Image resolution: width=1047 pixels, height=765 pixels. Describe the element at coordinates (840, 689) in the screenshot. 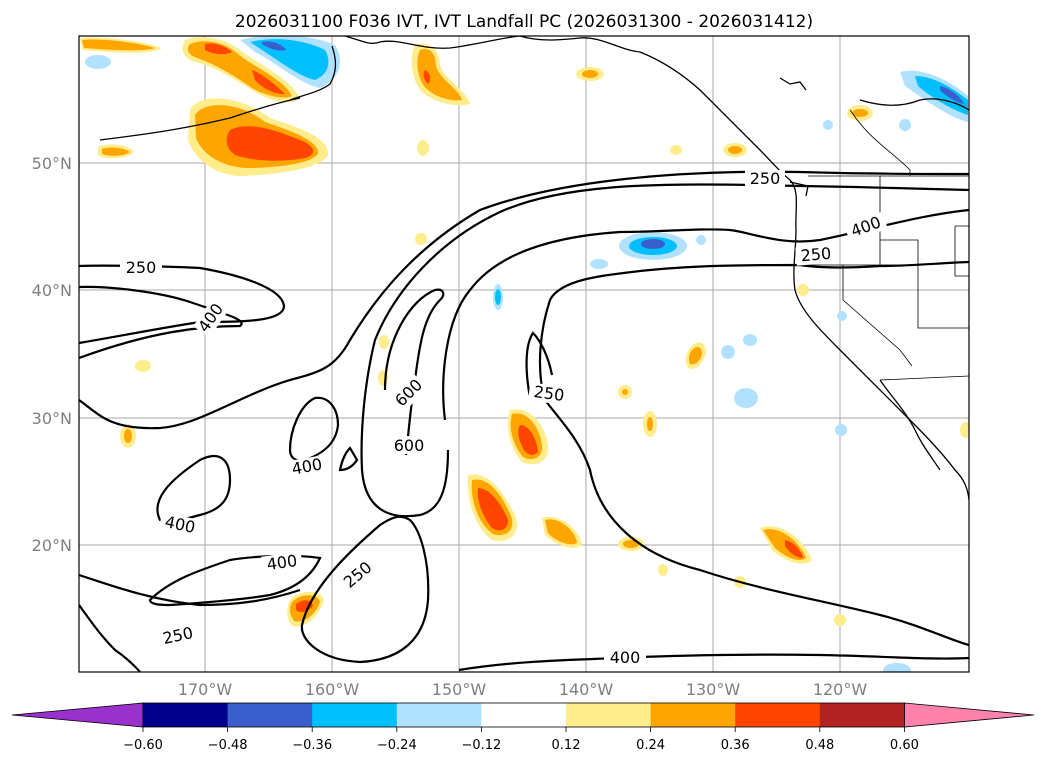

I see `lon-label-120w: 120°W` at that location.